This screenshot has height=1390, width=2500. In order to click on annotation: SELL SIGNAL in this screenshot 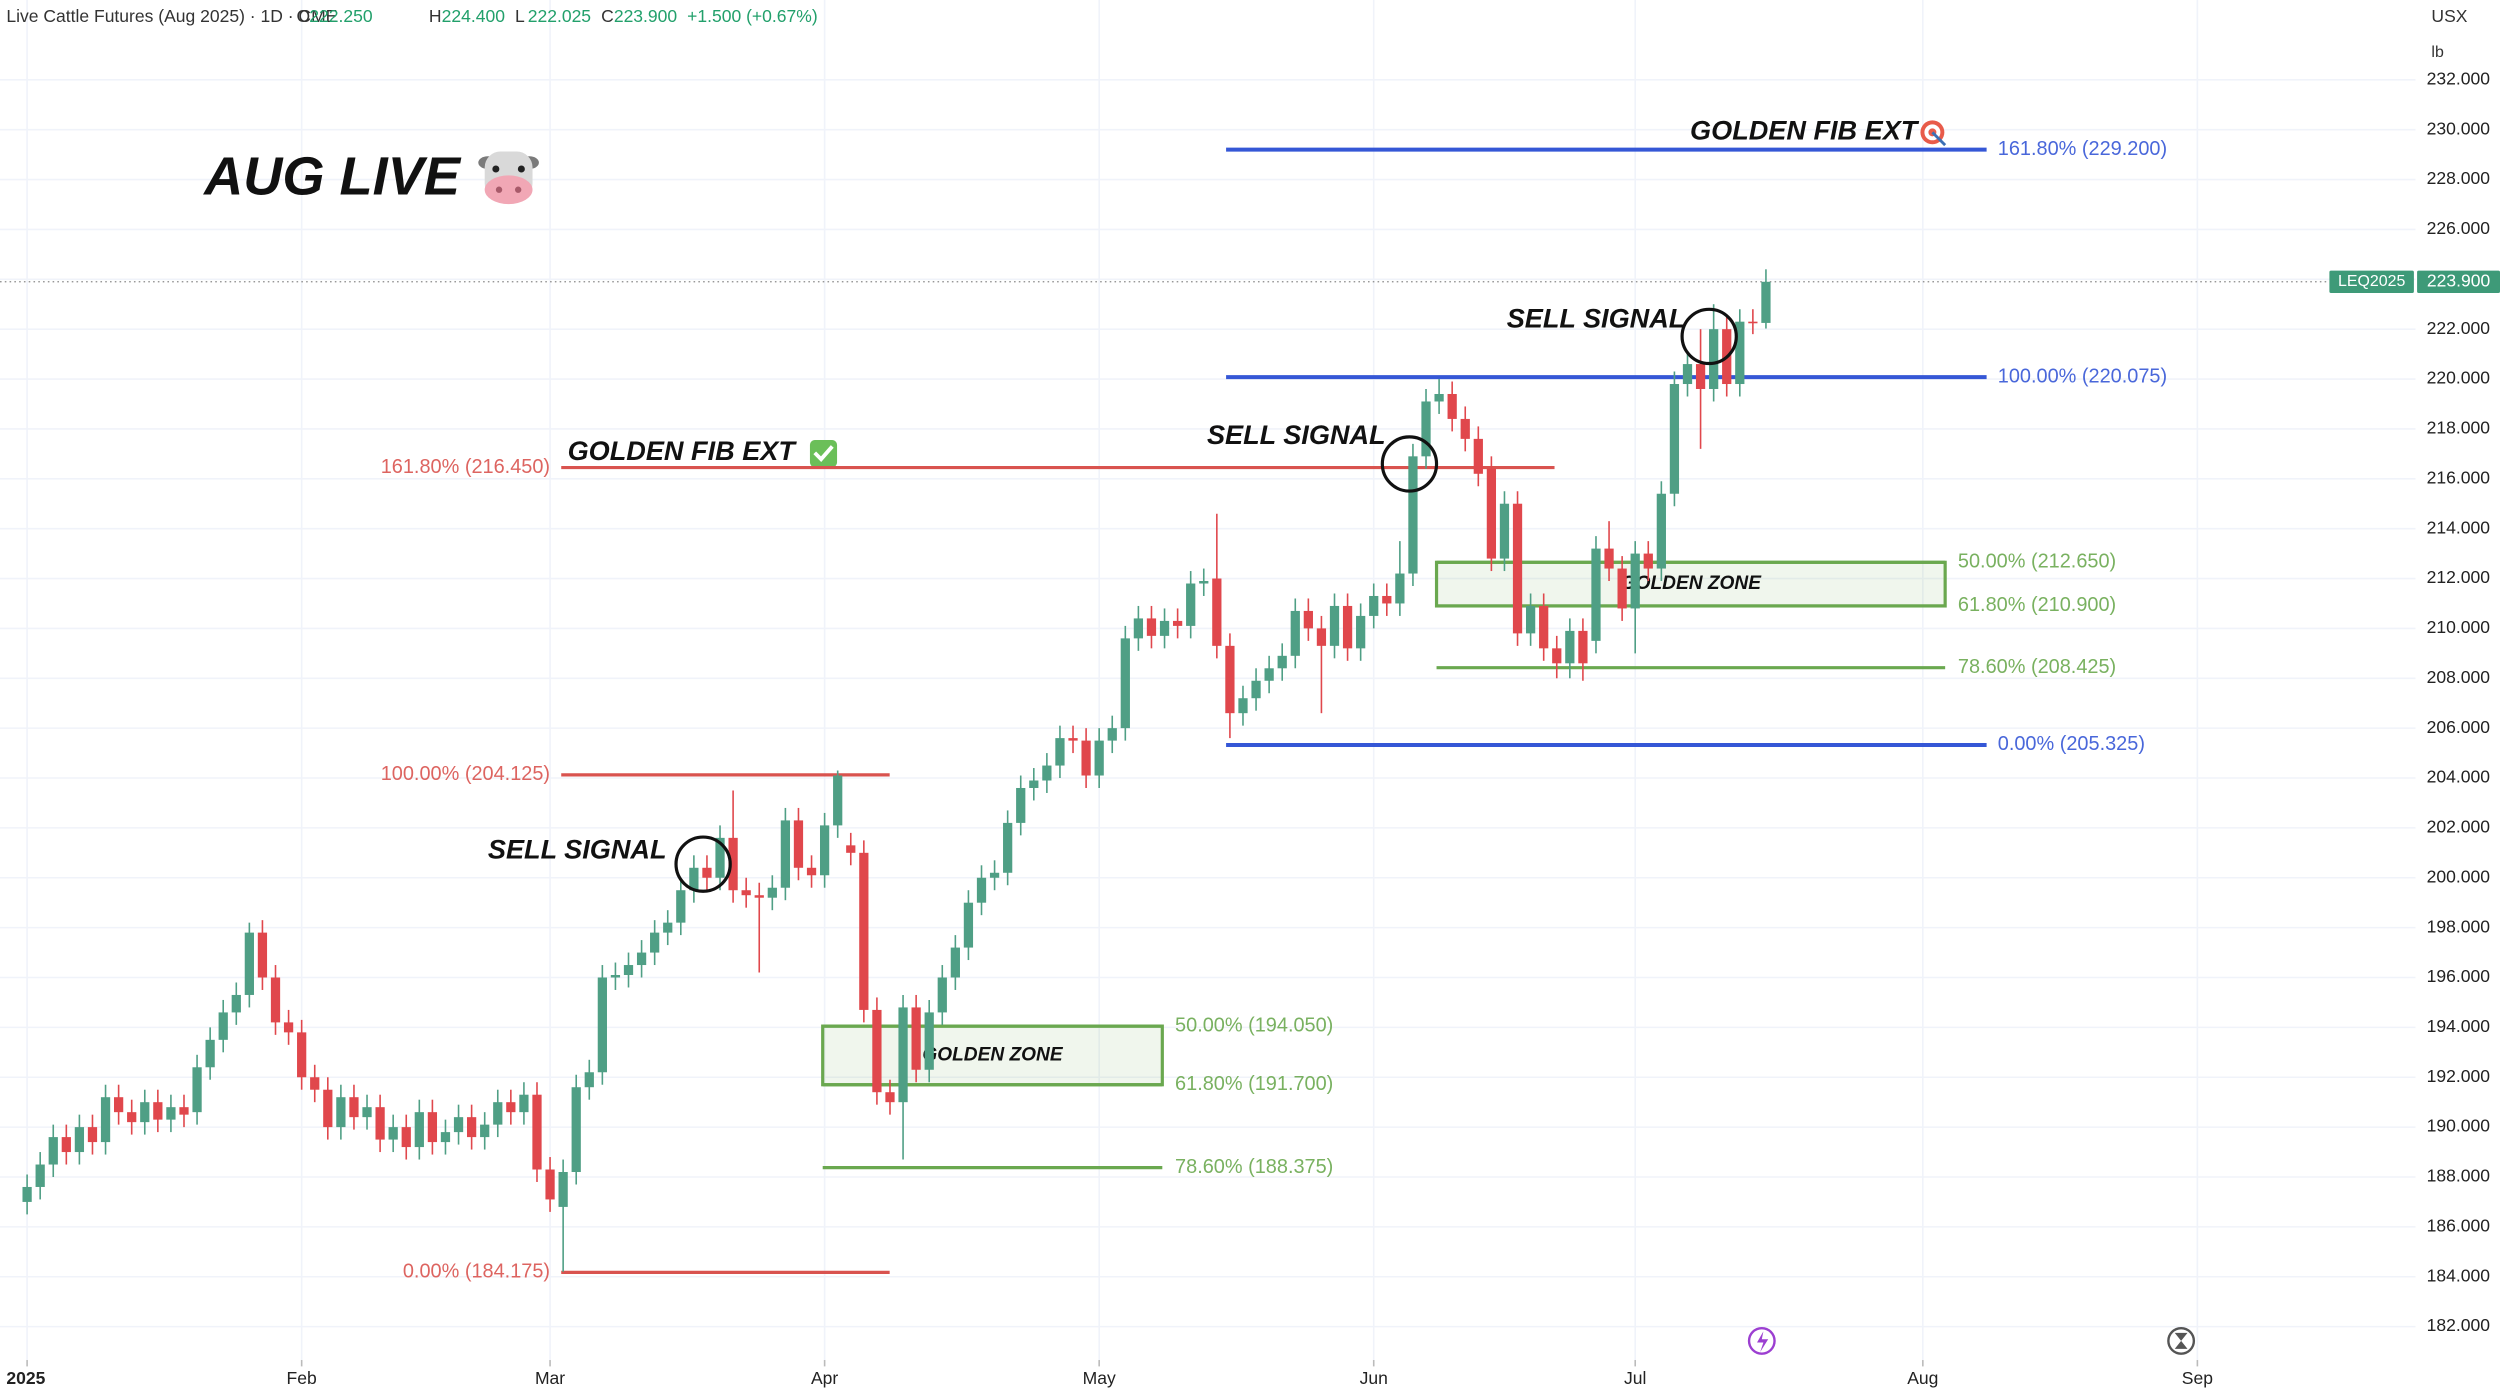, I will do `click(577, 849)`.